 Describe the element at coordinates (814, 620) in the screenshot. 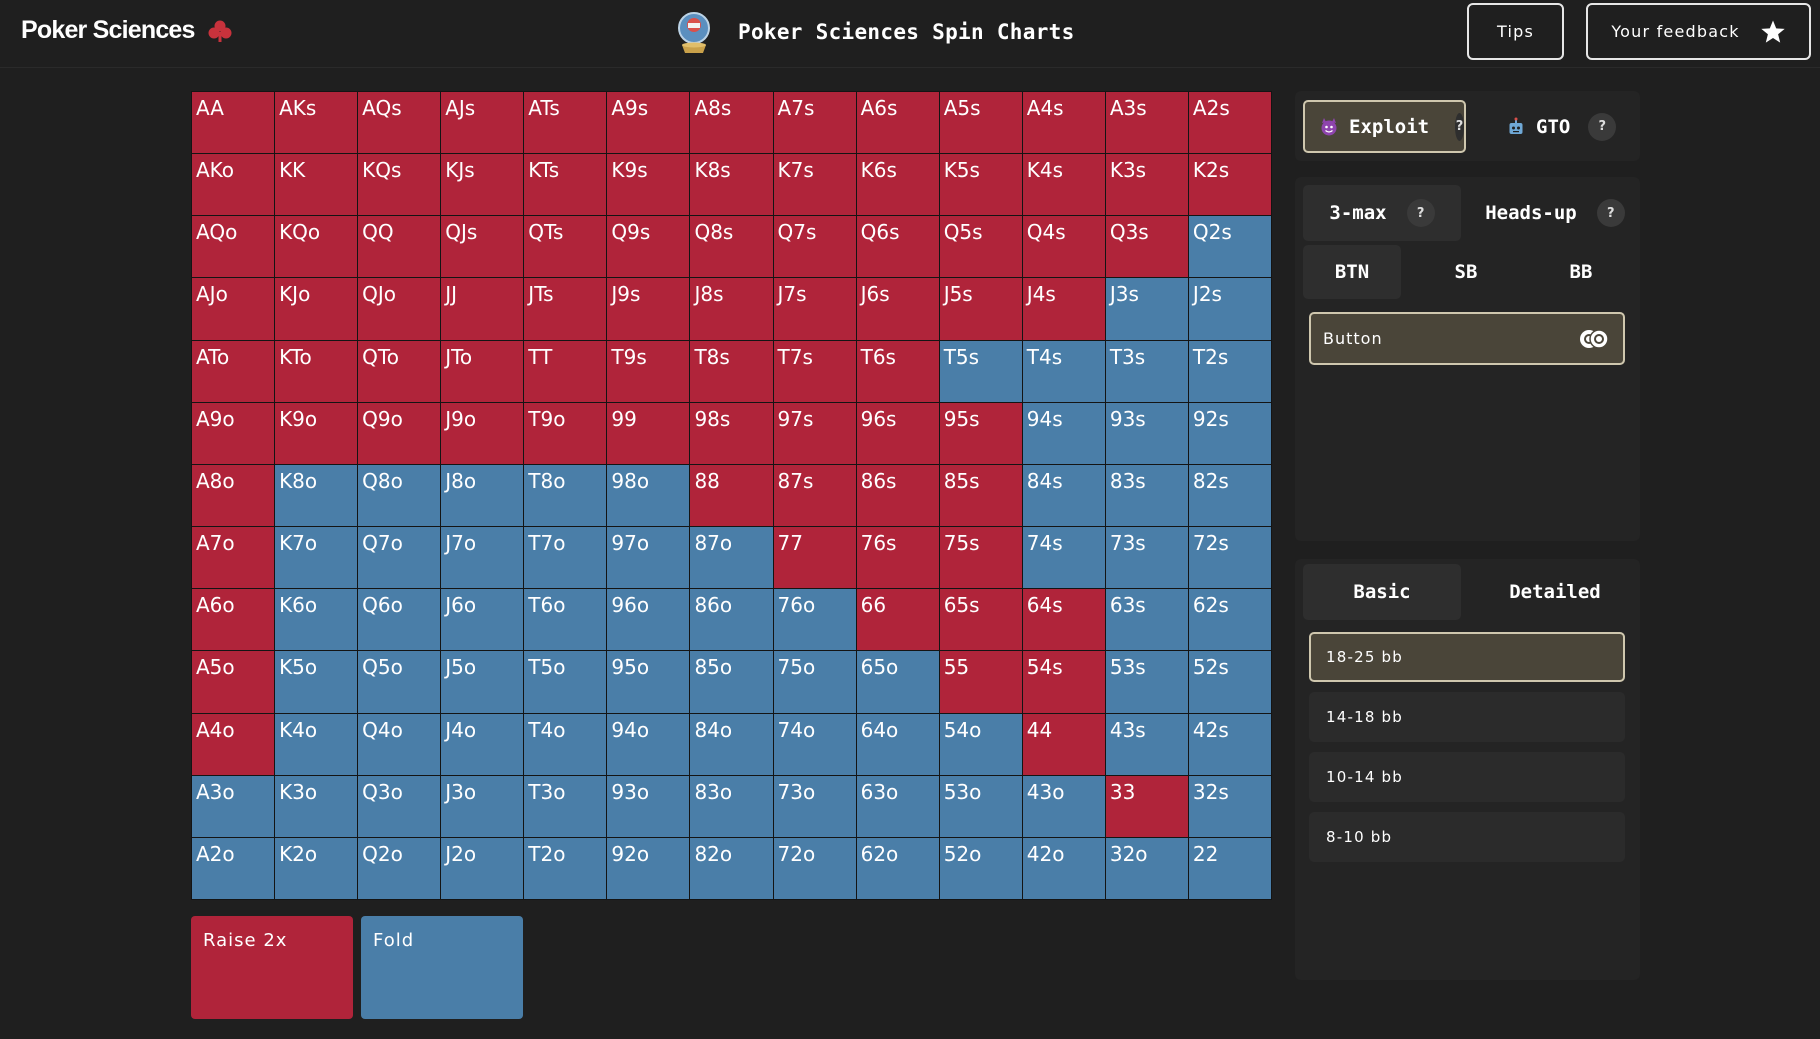

I see `hand-cell: 76o` at that location.